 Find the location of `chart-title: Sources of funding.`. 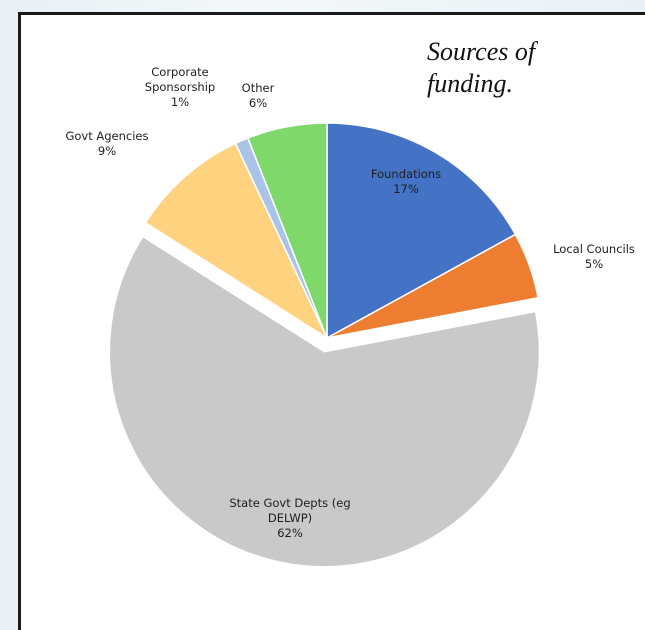

chart-title: Sources of funding. is located at coordinates (481, 67).